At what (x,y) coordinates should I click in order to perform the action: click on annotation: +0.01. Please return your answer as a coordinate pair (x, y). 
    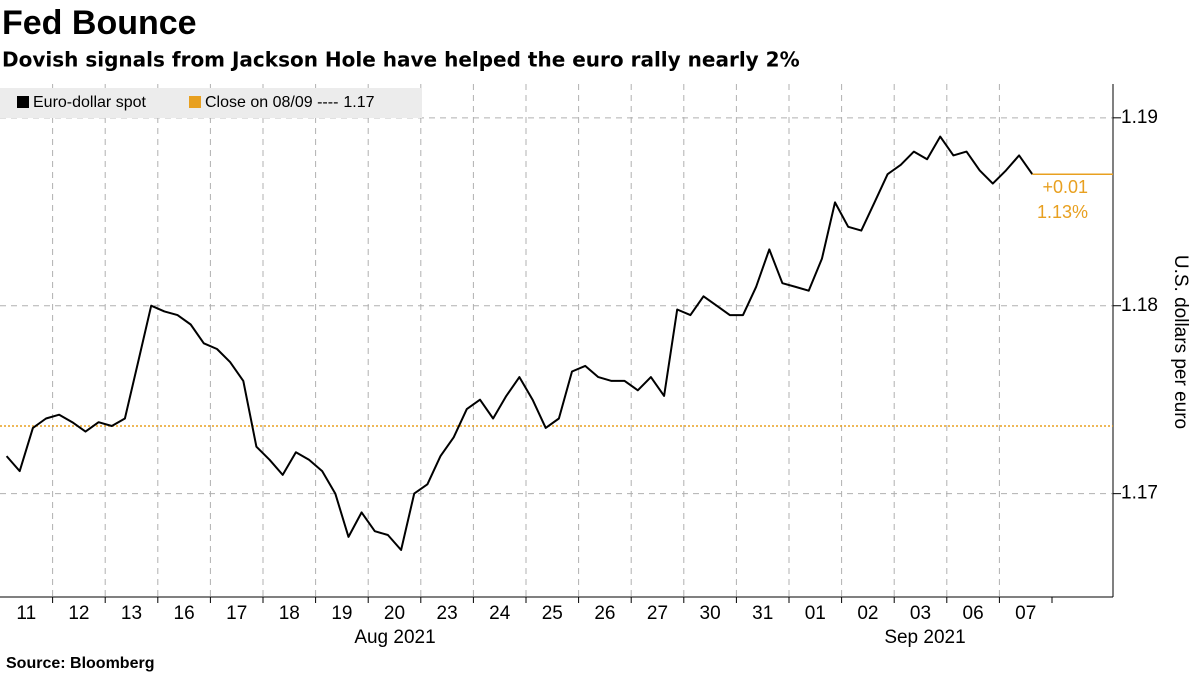
    Looking at the image, I should click on (1065, 187).